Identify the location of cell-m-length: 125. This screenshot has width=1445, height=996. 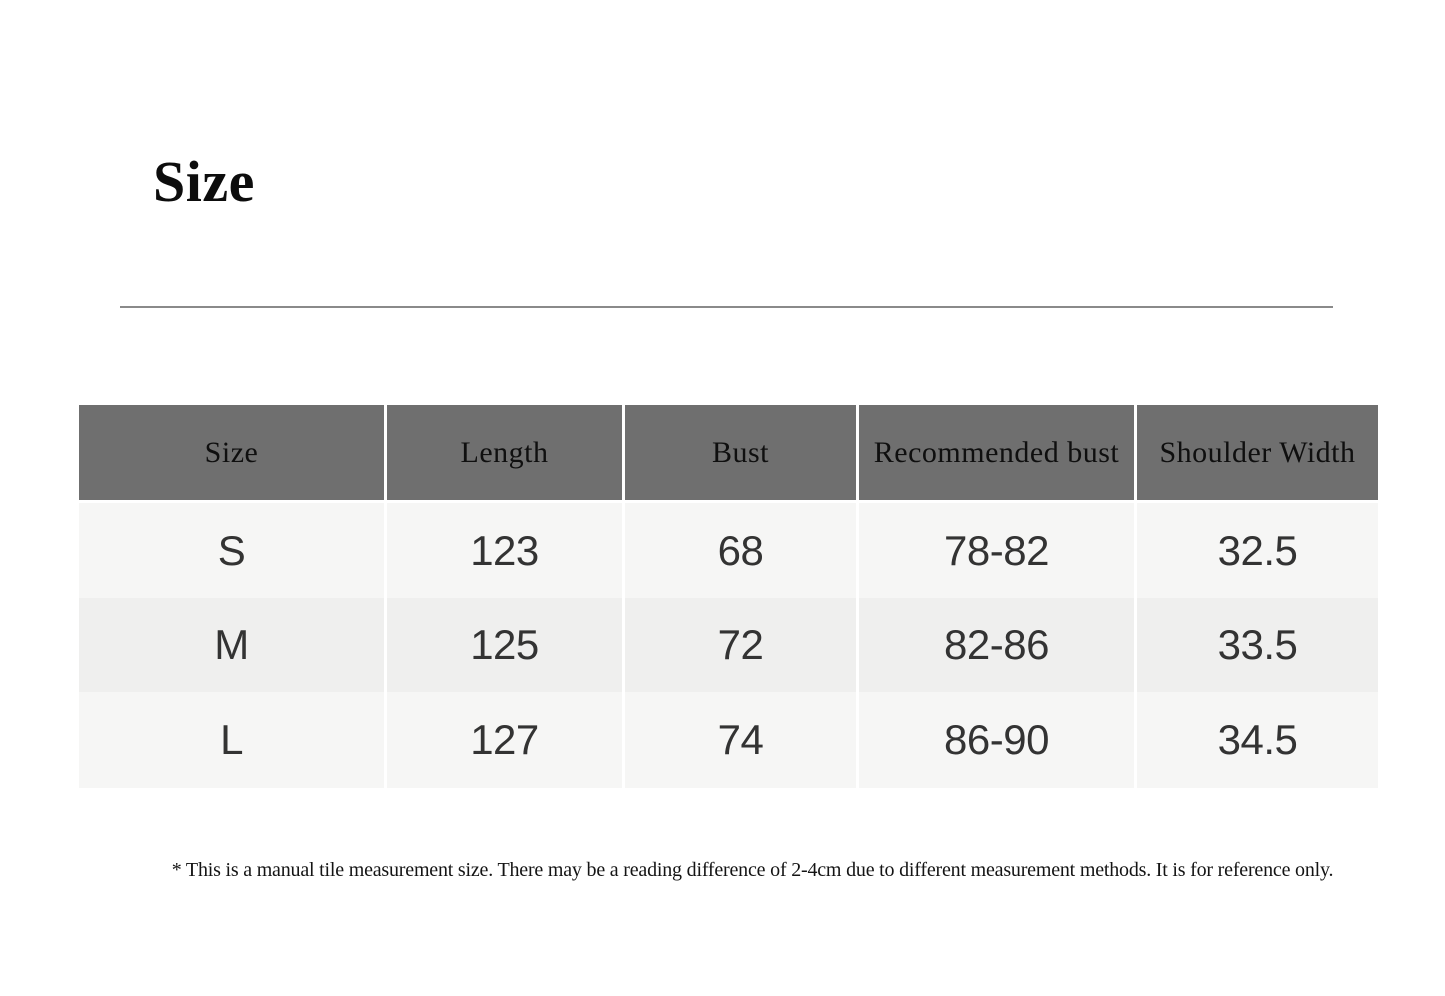
(506, 645).